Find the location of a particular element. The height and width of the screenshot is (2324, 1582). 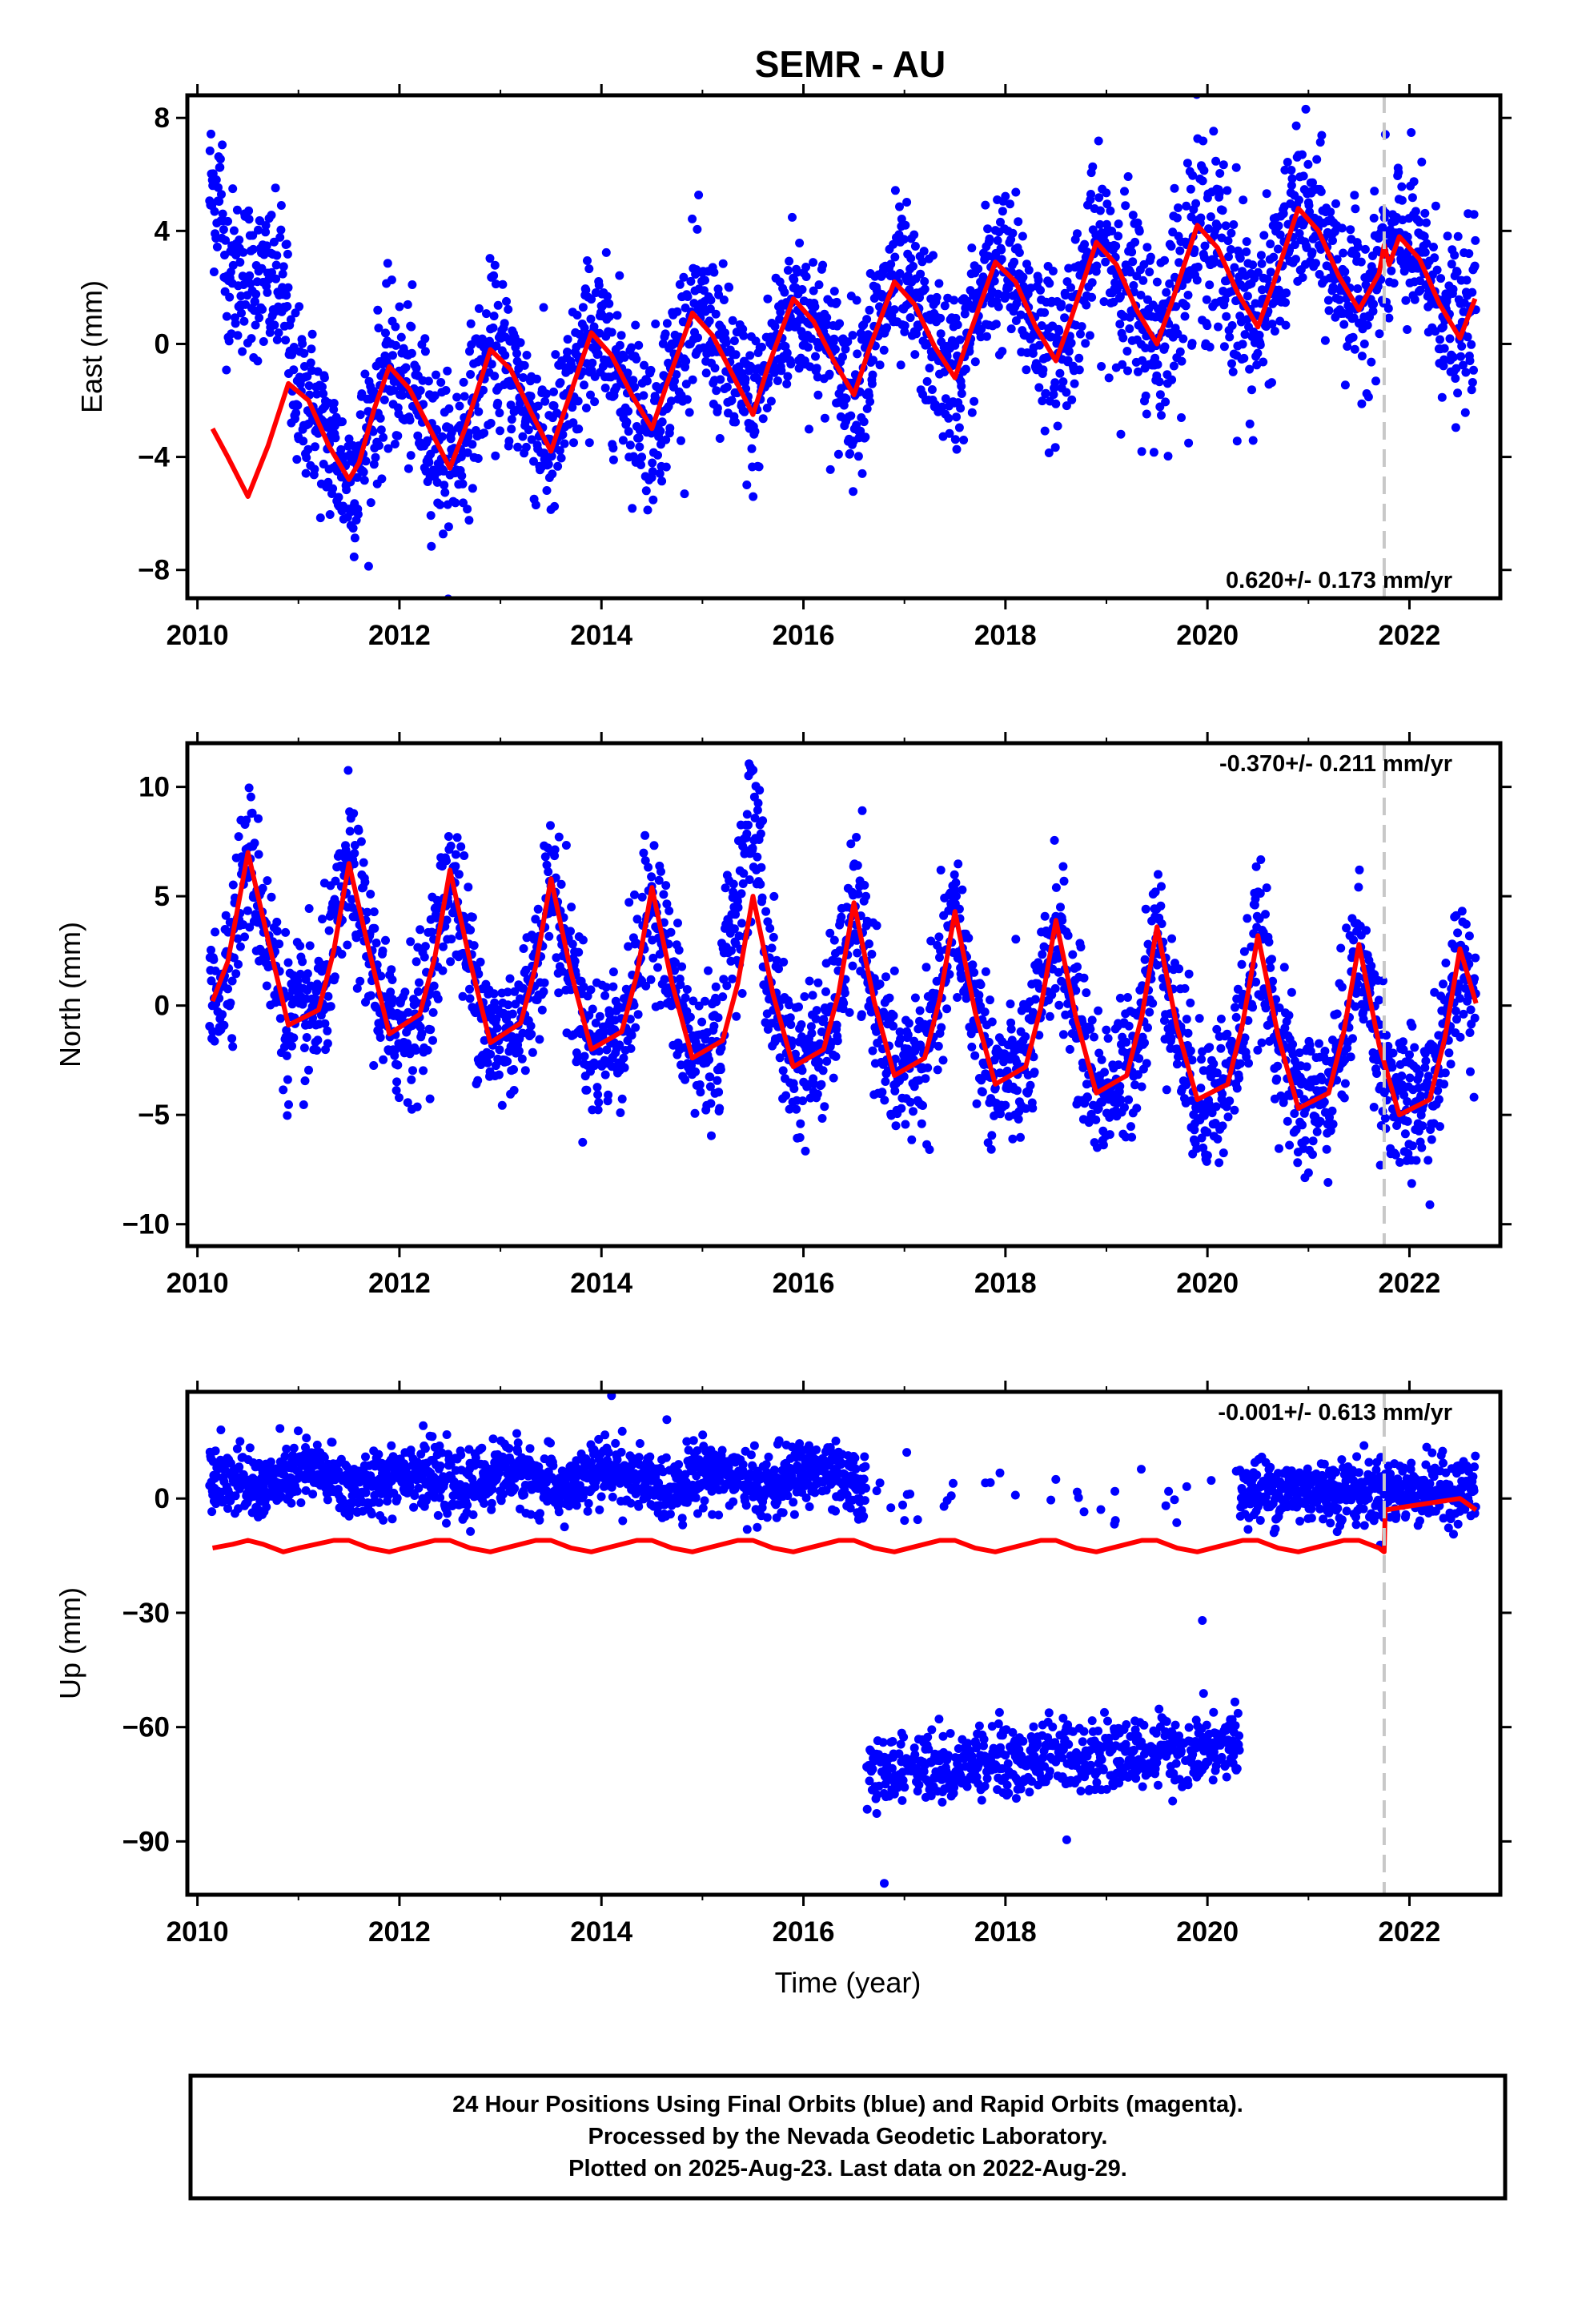

figure-title: SEMR - AU is located at coordinates (850, 64).